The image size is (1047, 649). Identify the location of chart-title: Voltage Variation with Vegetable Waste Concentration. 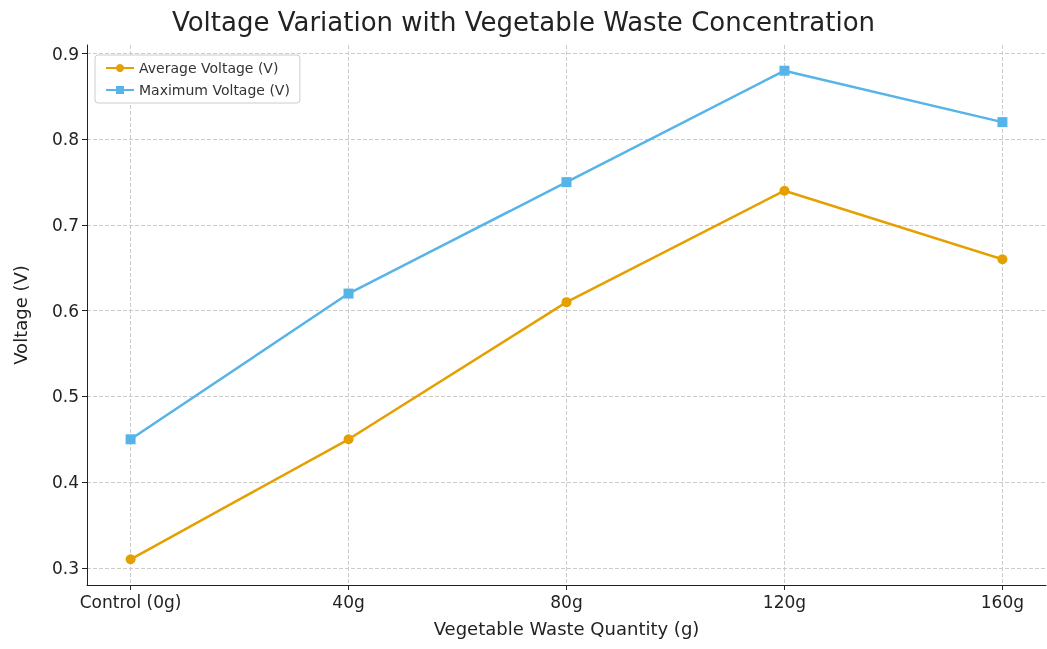
(523, 22).